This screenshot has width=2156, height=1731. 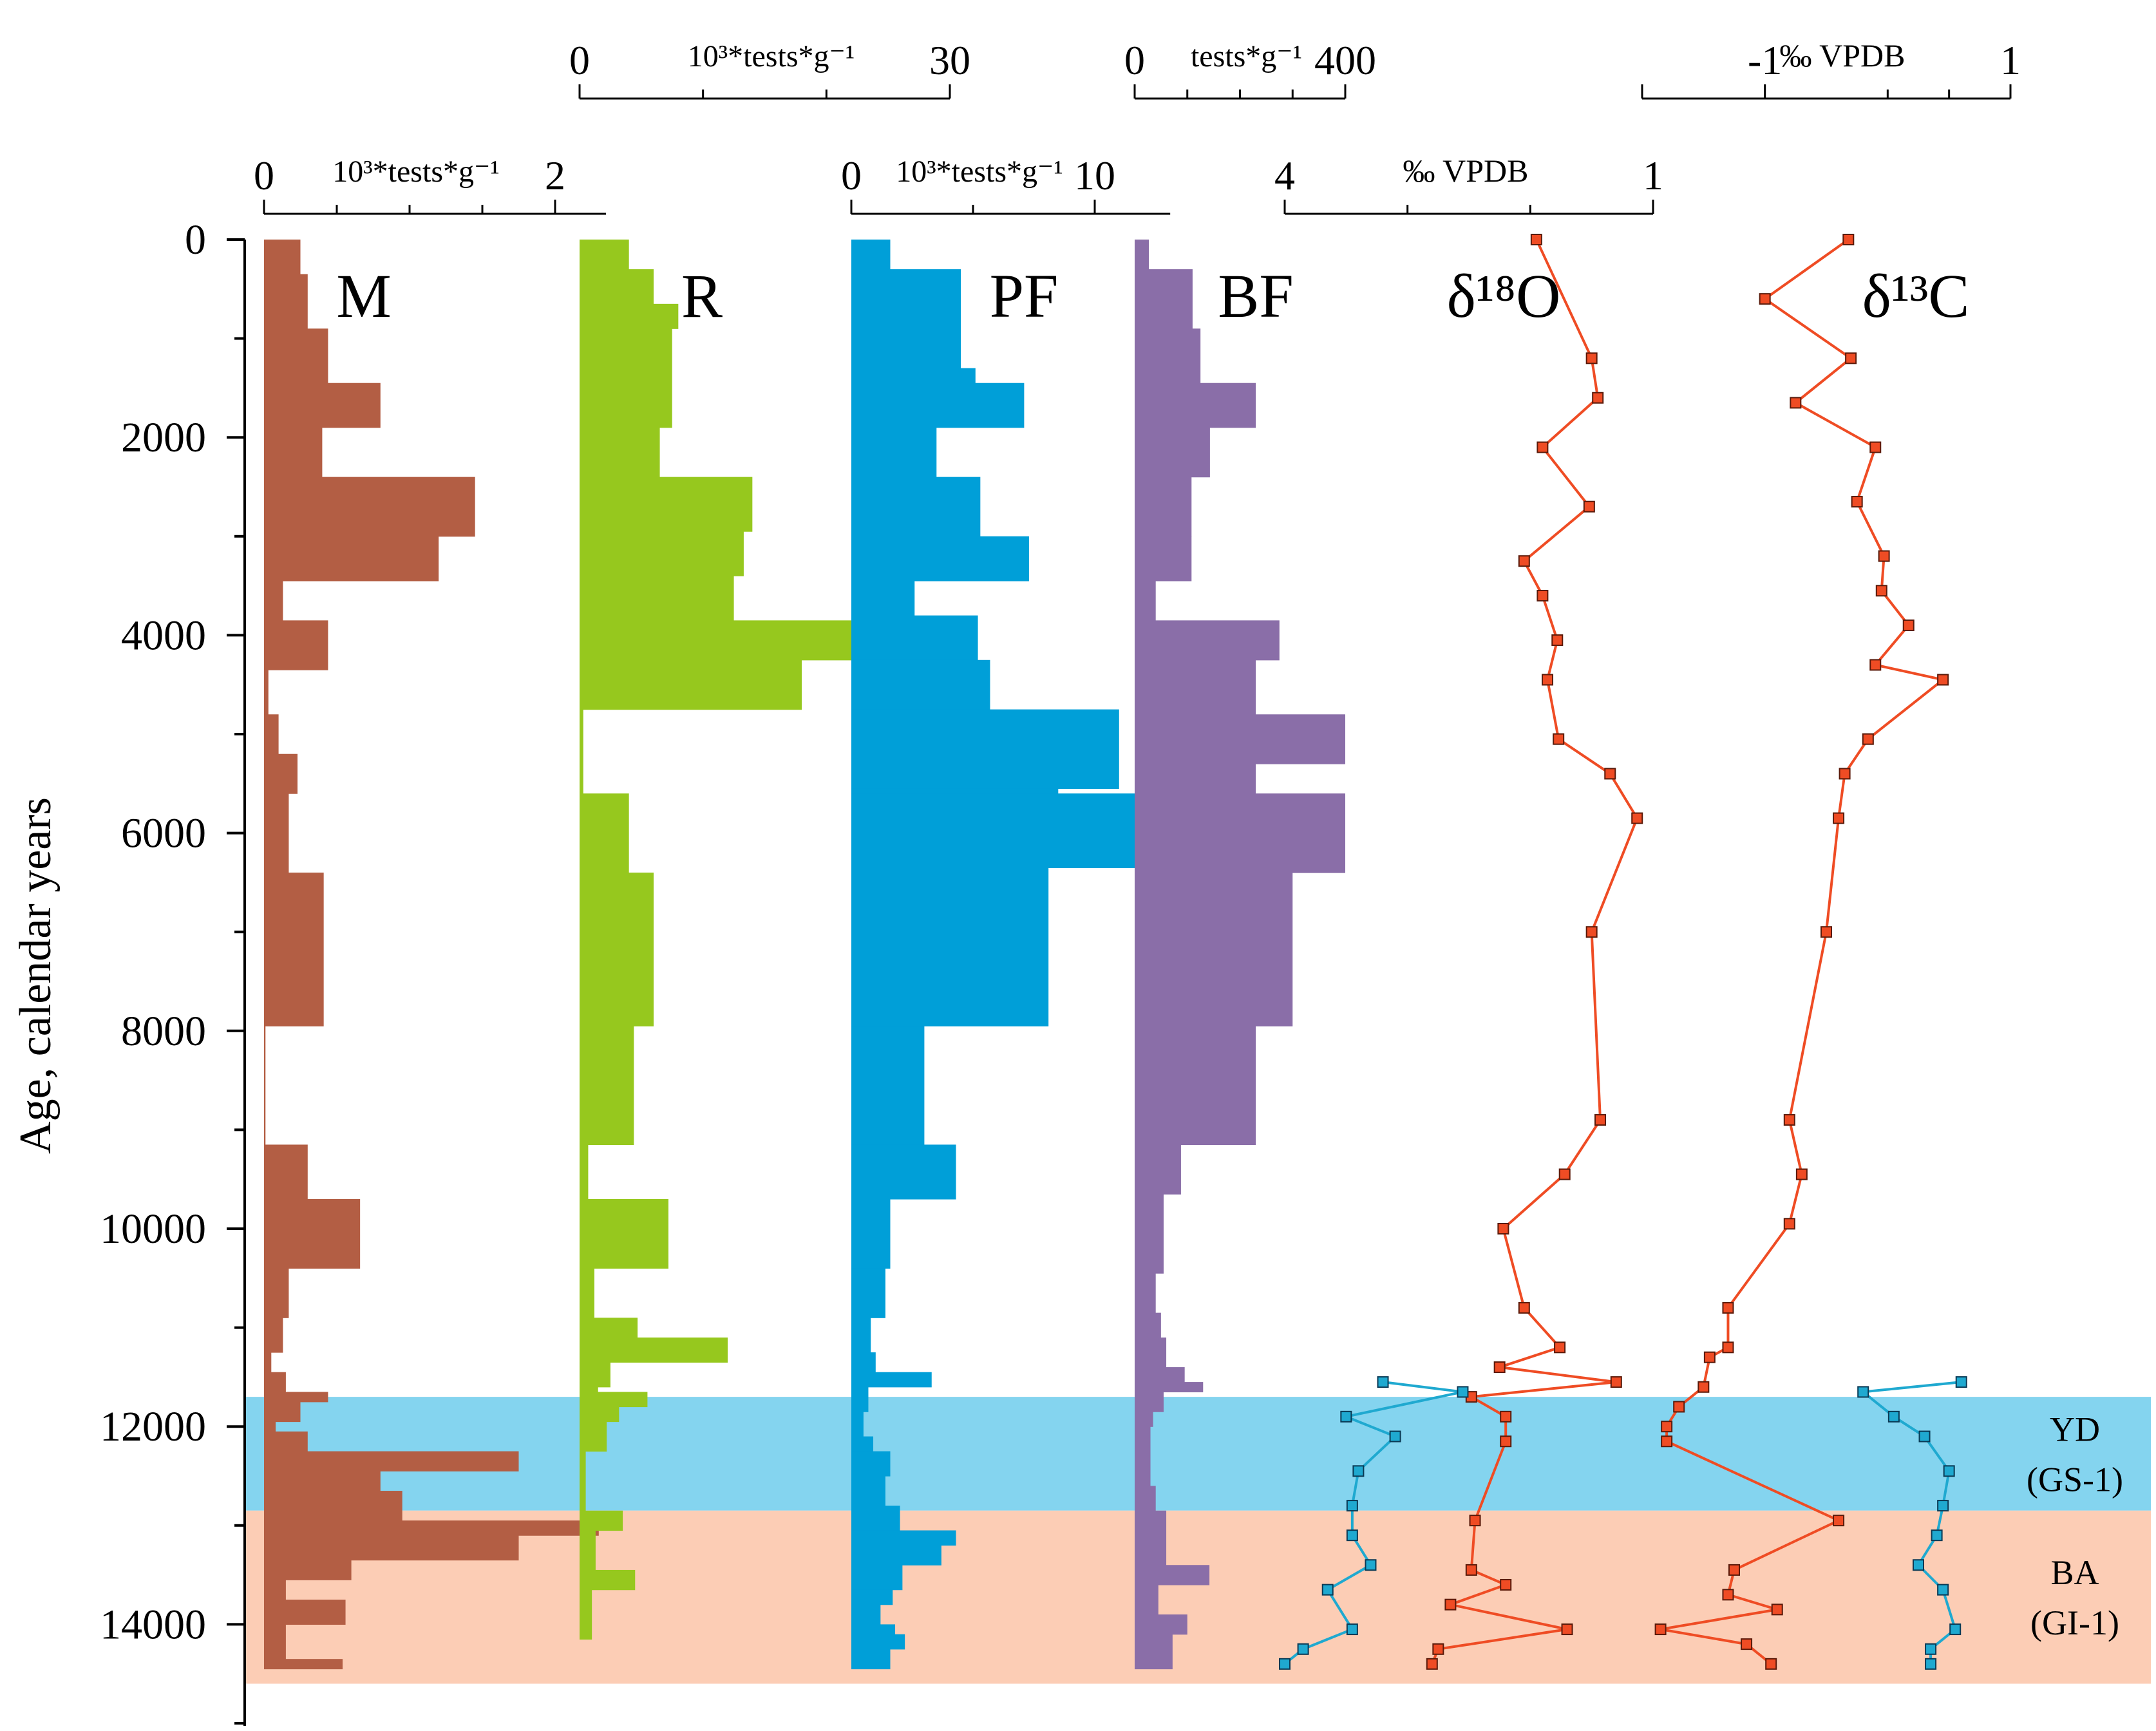 What do you see at coordinates (264, 175) in the screenshot?
I see `axis-tick-label: 0` at bounding box center [264, 175].